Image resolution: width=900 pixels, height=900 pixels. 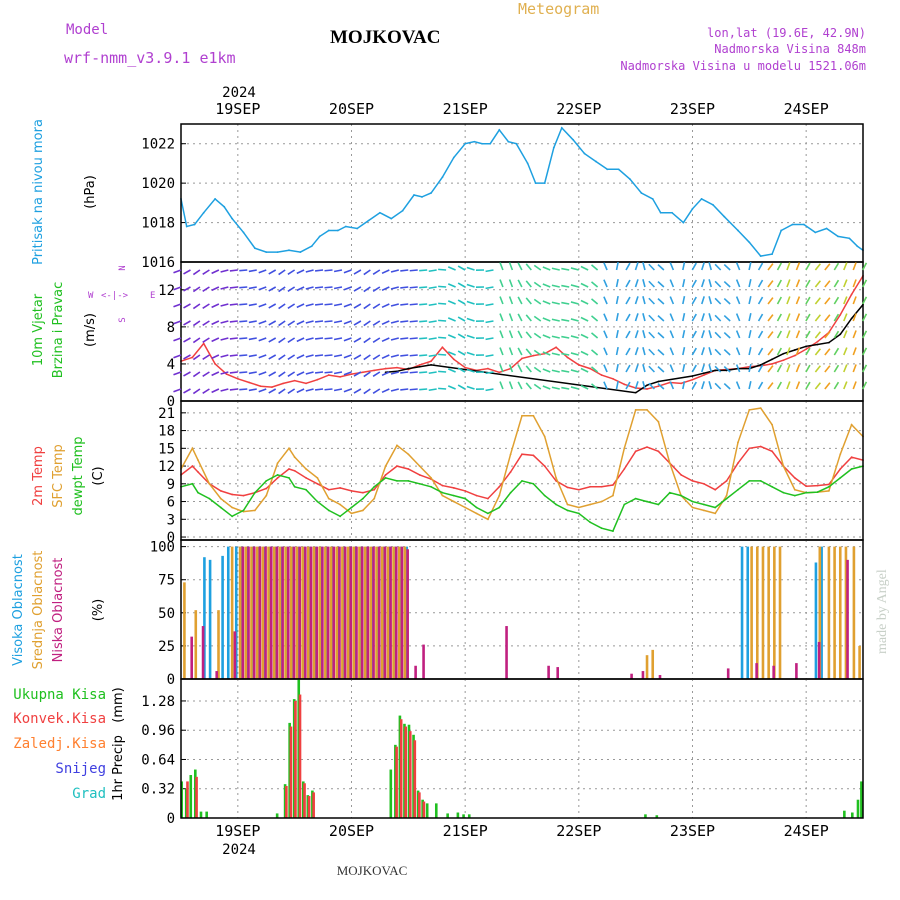 I want to click on compass-e: E, so click(x=152, y=296).